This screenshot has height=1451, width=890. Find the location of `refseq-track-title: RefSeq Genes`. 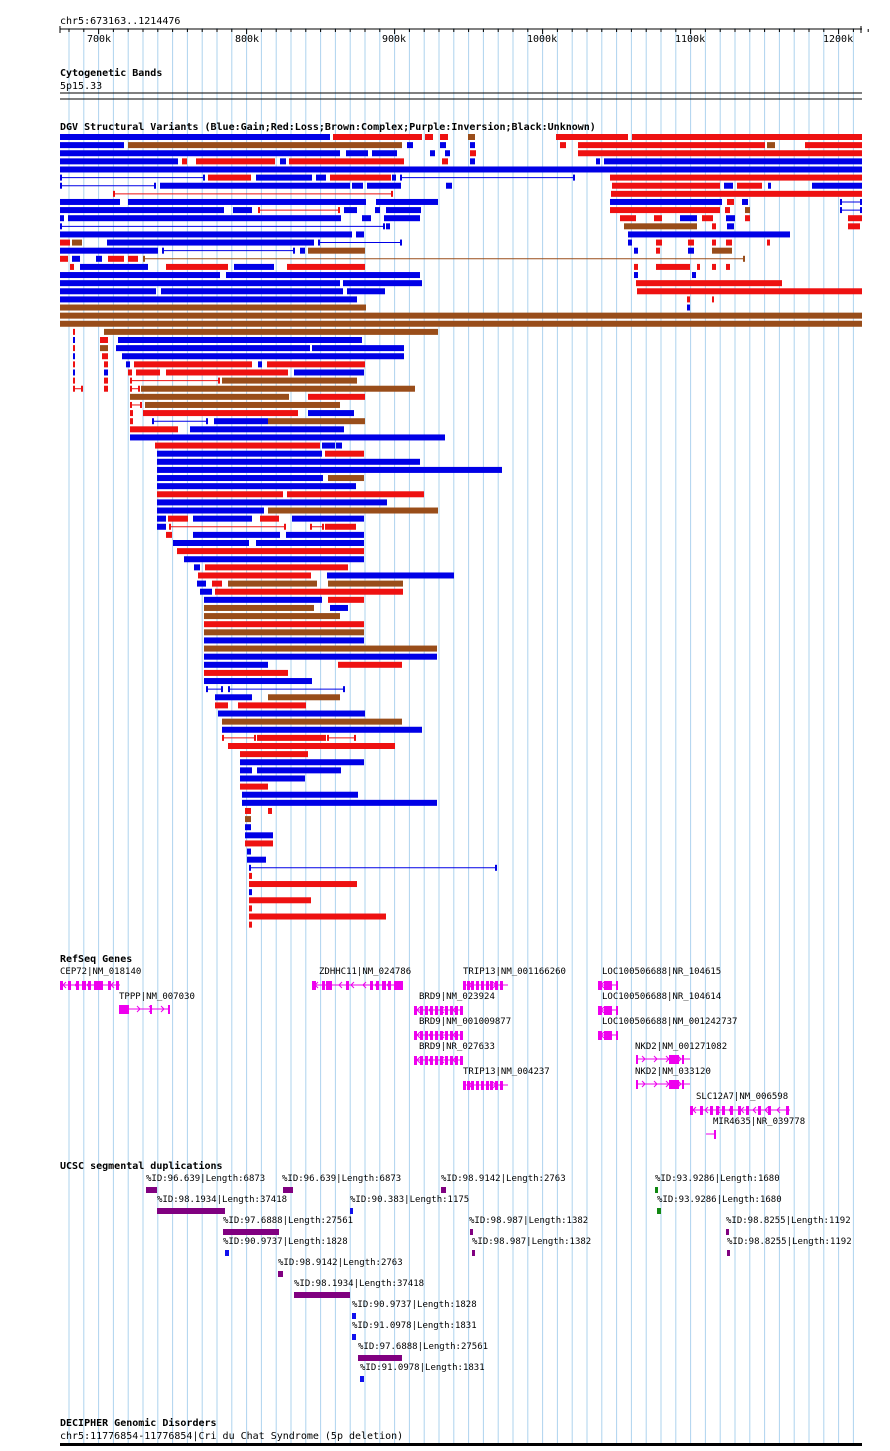

refseq-track-title: RefSeq Genes is located at coordinates (96, 959).